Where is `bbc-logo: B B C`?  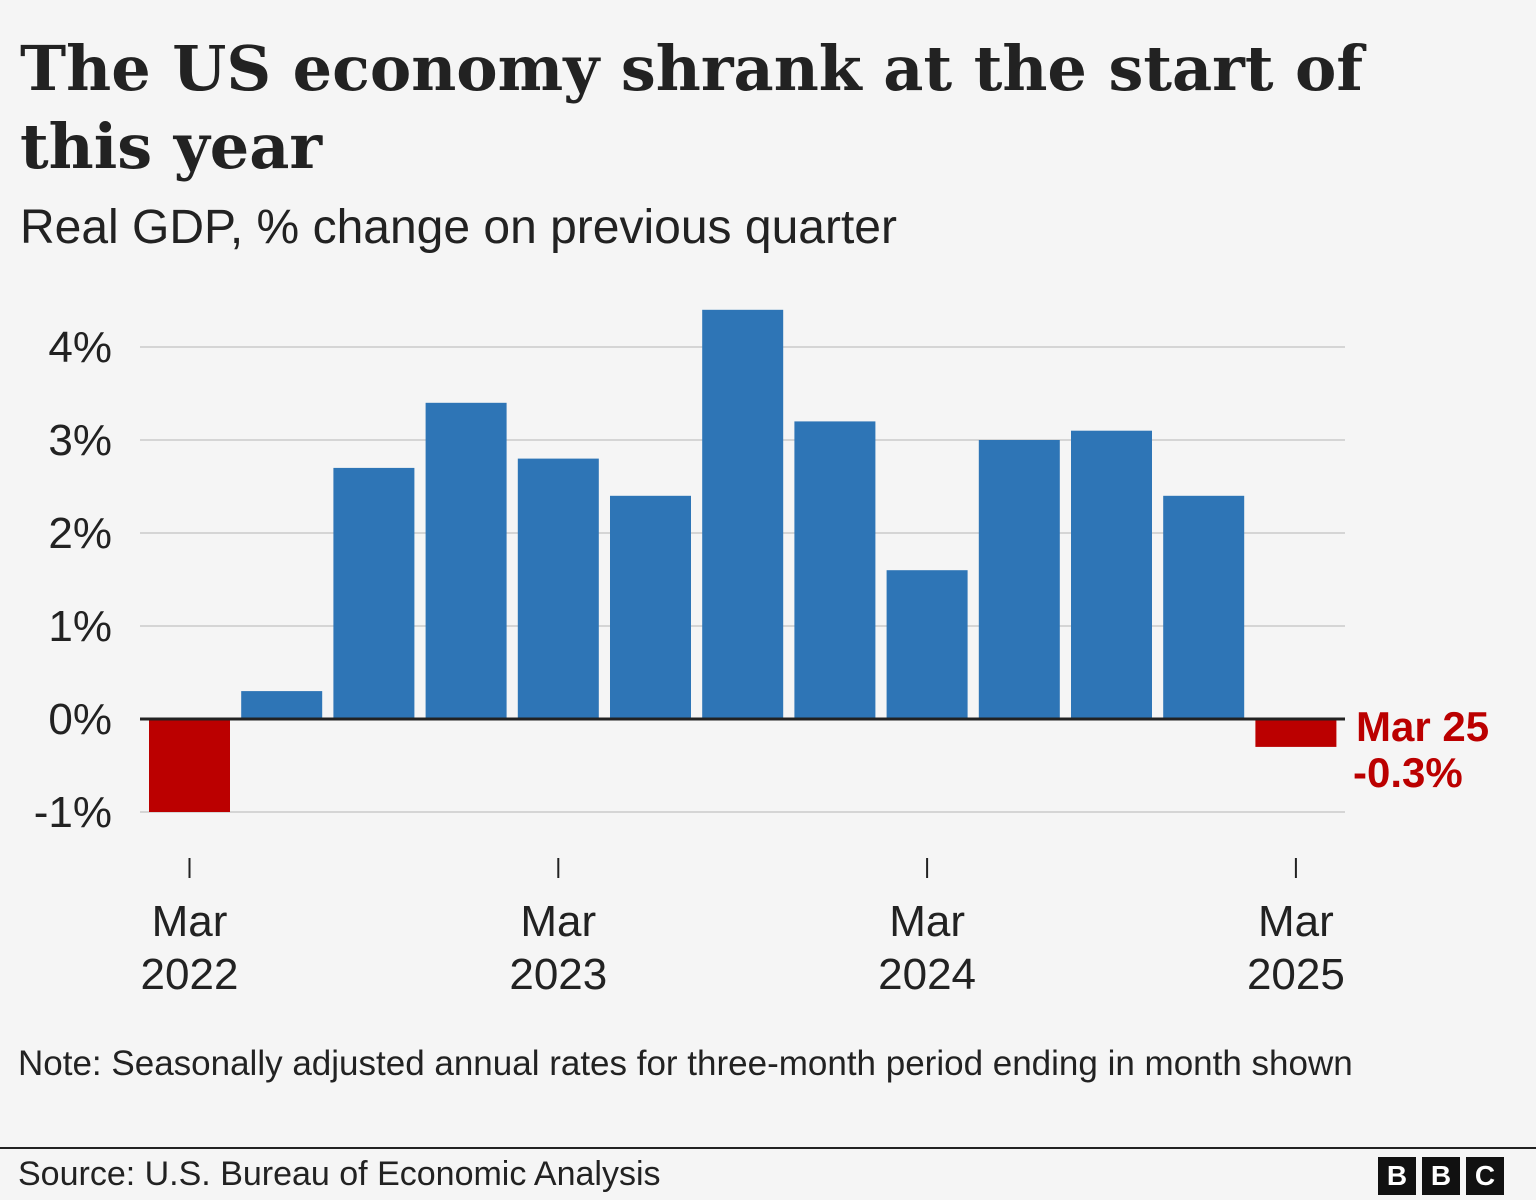
bbc-logo: B B C is located at coordinates (1441, 1176).